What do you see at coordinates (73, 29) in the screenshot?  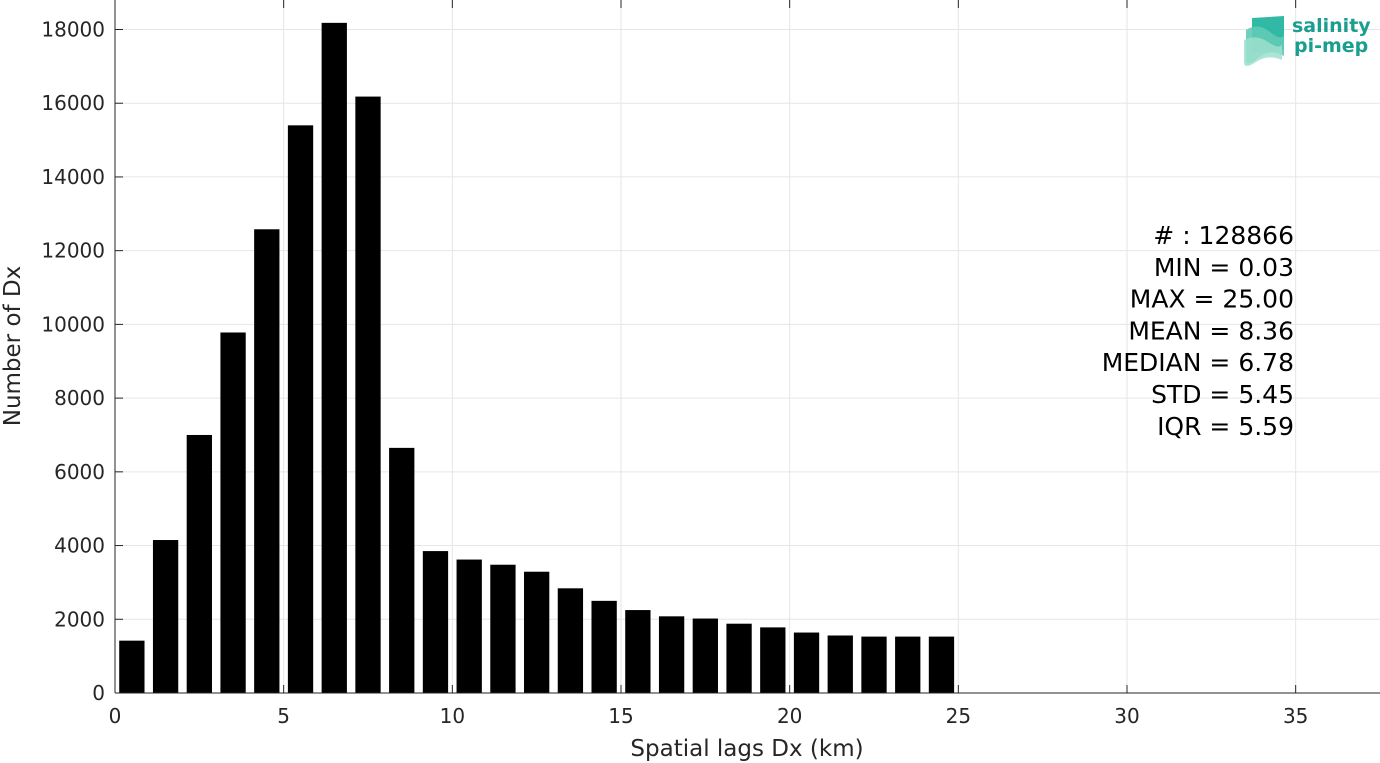 I see `y-tick-label: 18000` at bounding box center [73, 29].